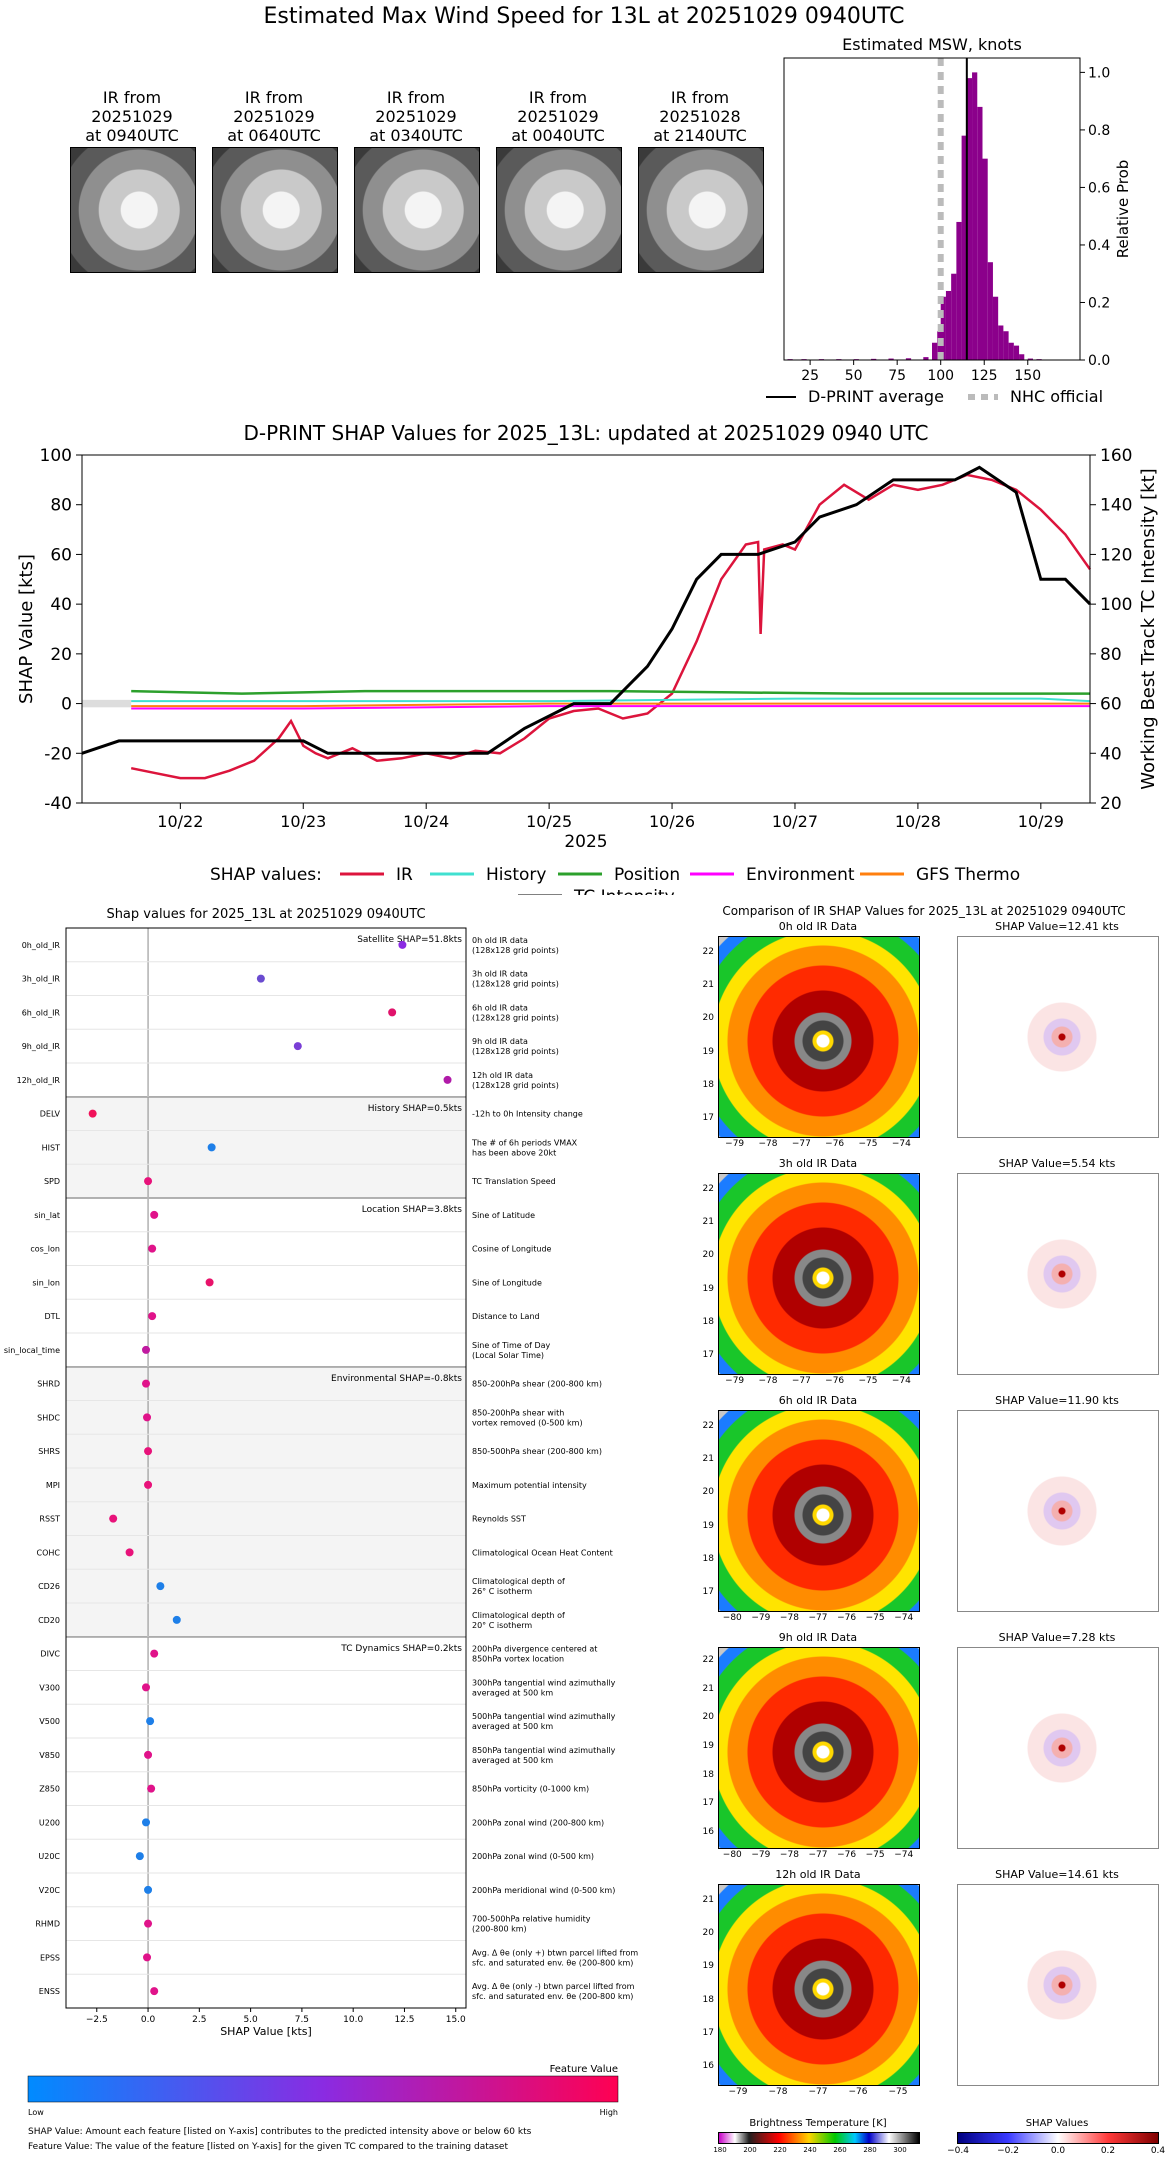 This screenshot has width=1168, height=2158. What do you see at coordinates (544, 1682) in the screenshot?
I see `feature-description: 300hPa tangential wind azimuthally` at bounding box center [544, 1682].